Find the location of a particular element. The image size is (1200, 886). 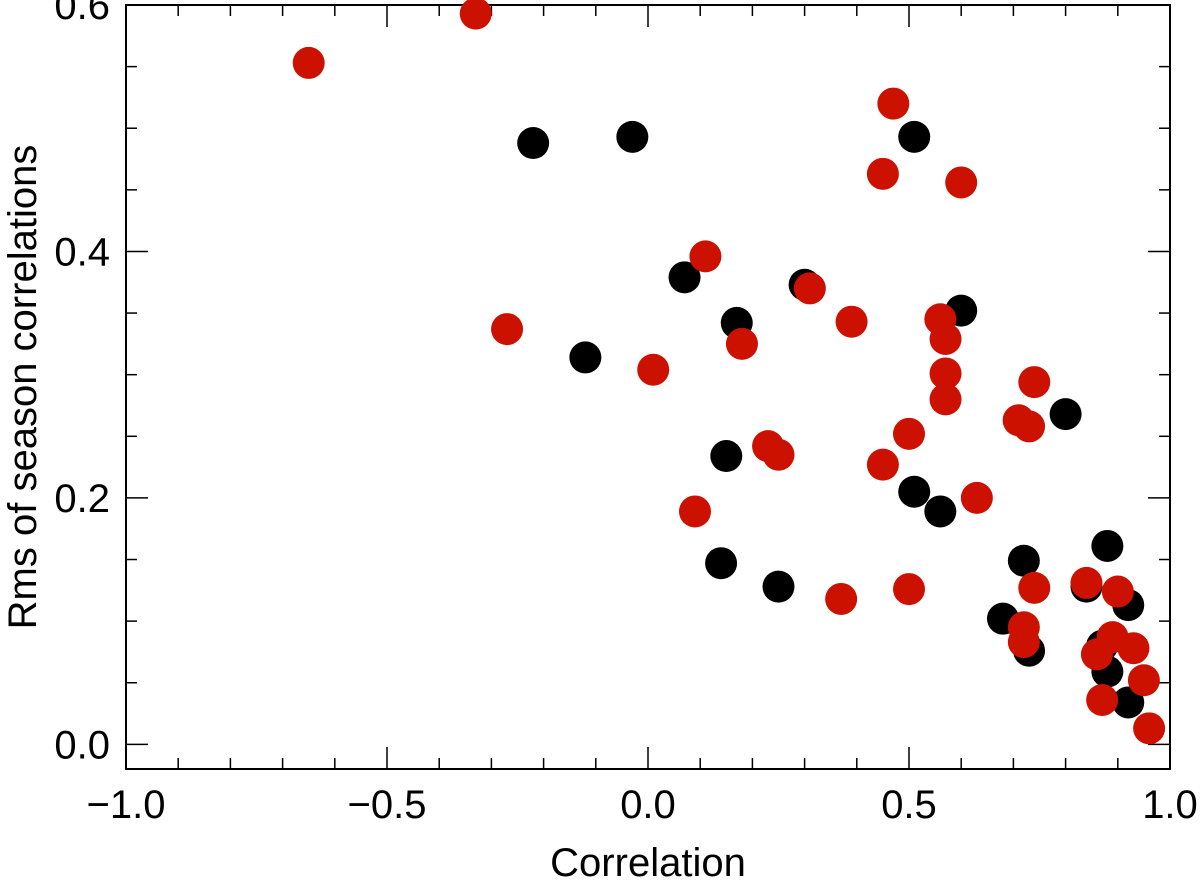

y-tick-label: 0.6 is located at coordinates (82, 14).